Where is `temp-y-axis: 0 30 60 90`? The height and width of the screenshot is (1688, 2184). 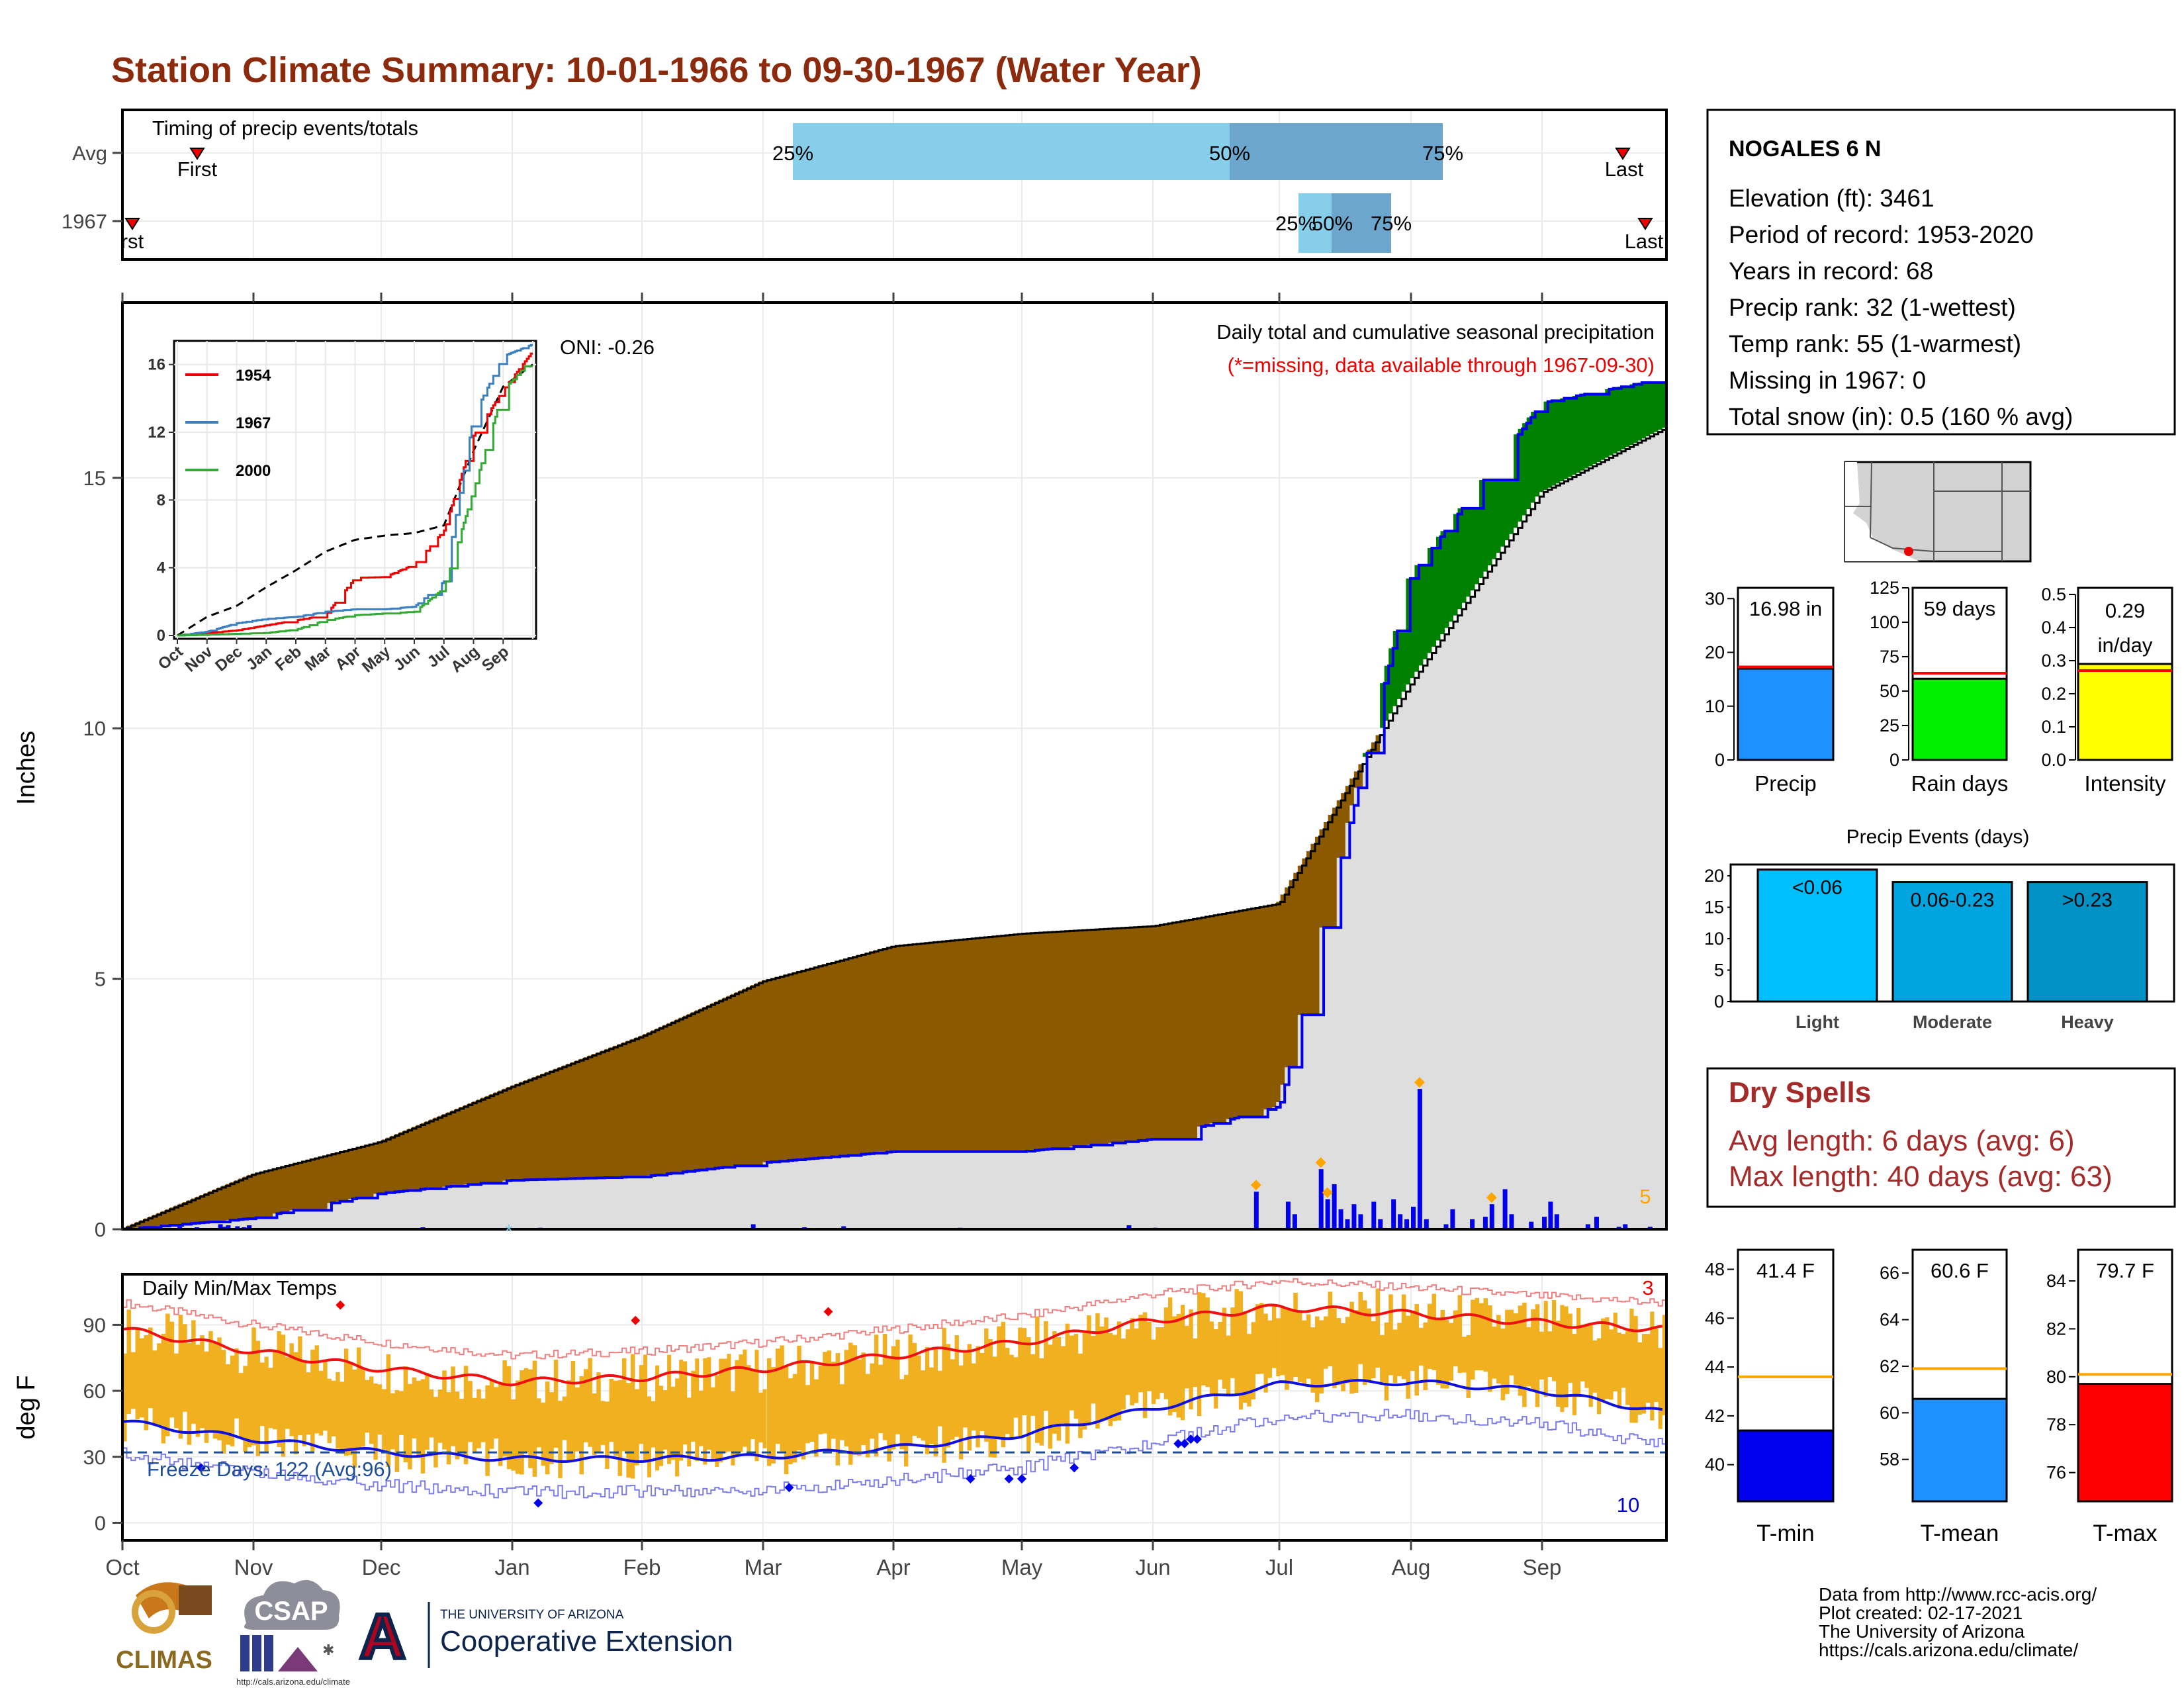
temp-y-axis: 0 30 60 90 is located at coordinates (103, 1423).